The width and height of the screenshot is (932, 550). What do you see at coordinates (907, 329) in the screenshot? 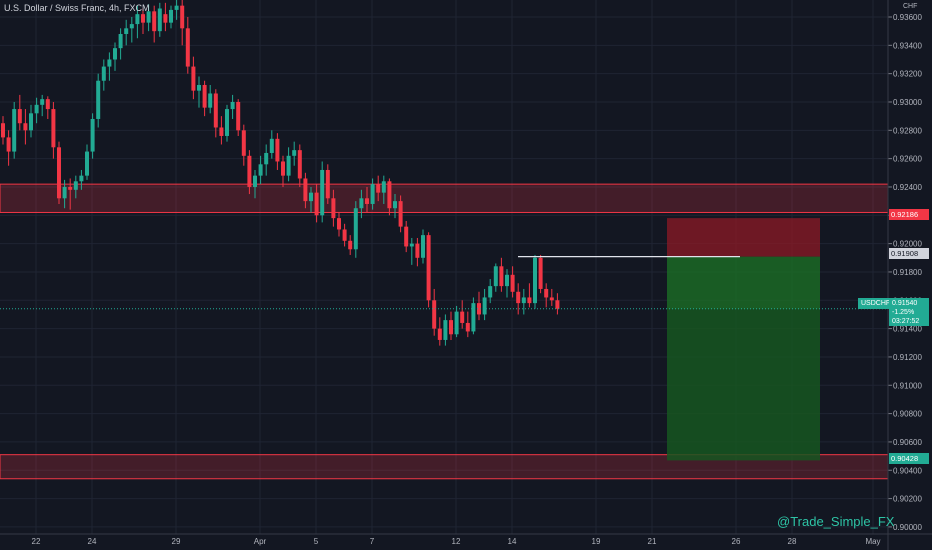
I see `y-tick-label: 0.91400` at bounding box center [907, 329].